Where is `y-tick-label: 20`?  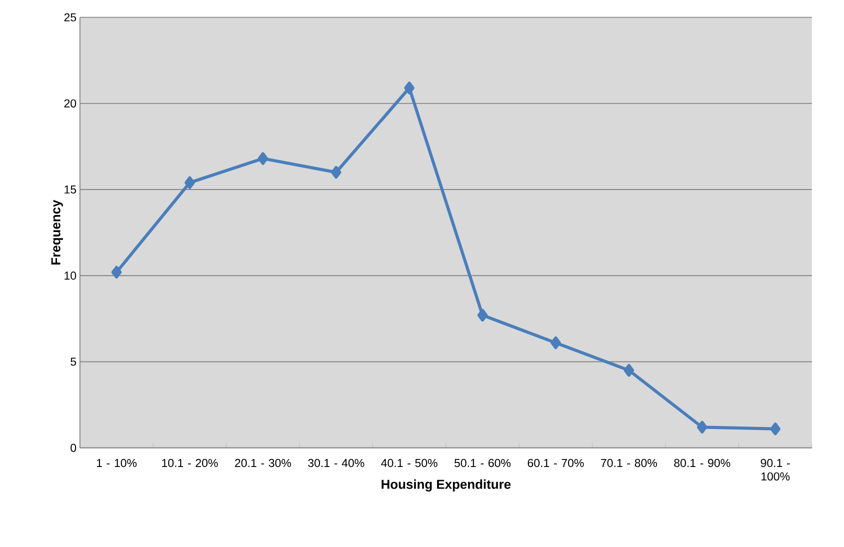 y-tick-label: 20 is located at coordinates (70, 103).